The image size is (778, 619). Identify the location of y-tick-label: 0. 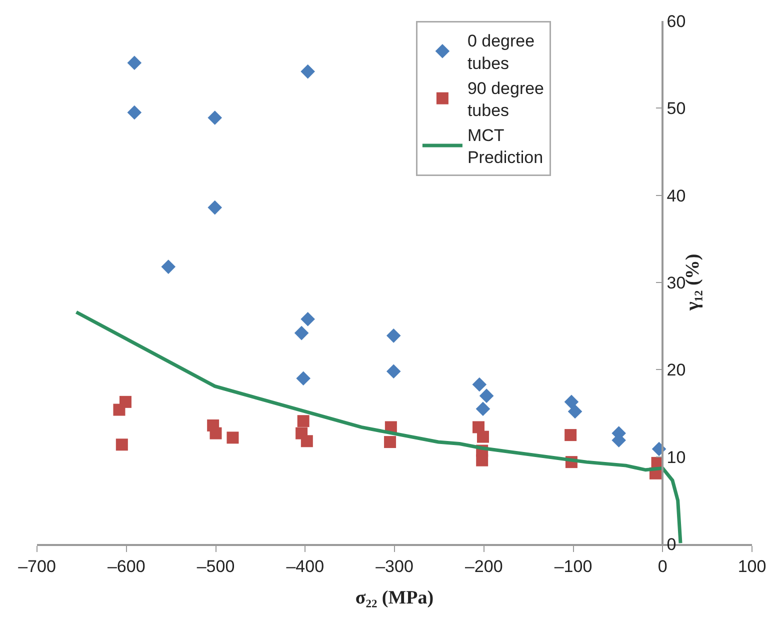
(671, 544).